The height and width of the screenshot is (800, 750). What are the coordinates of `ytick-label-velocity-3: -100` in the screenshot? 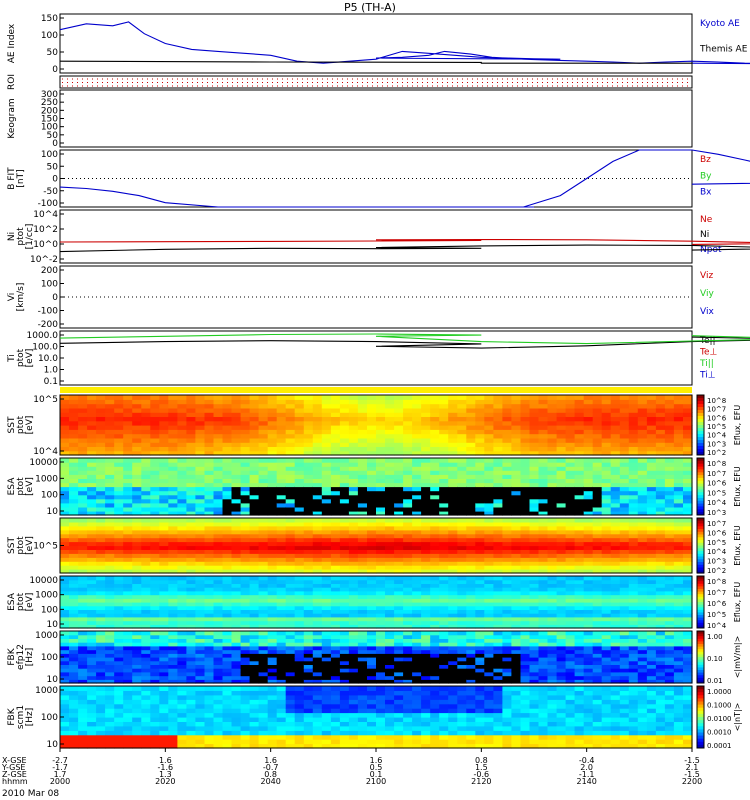 It's located at (48, 312).